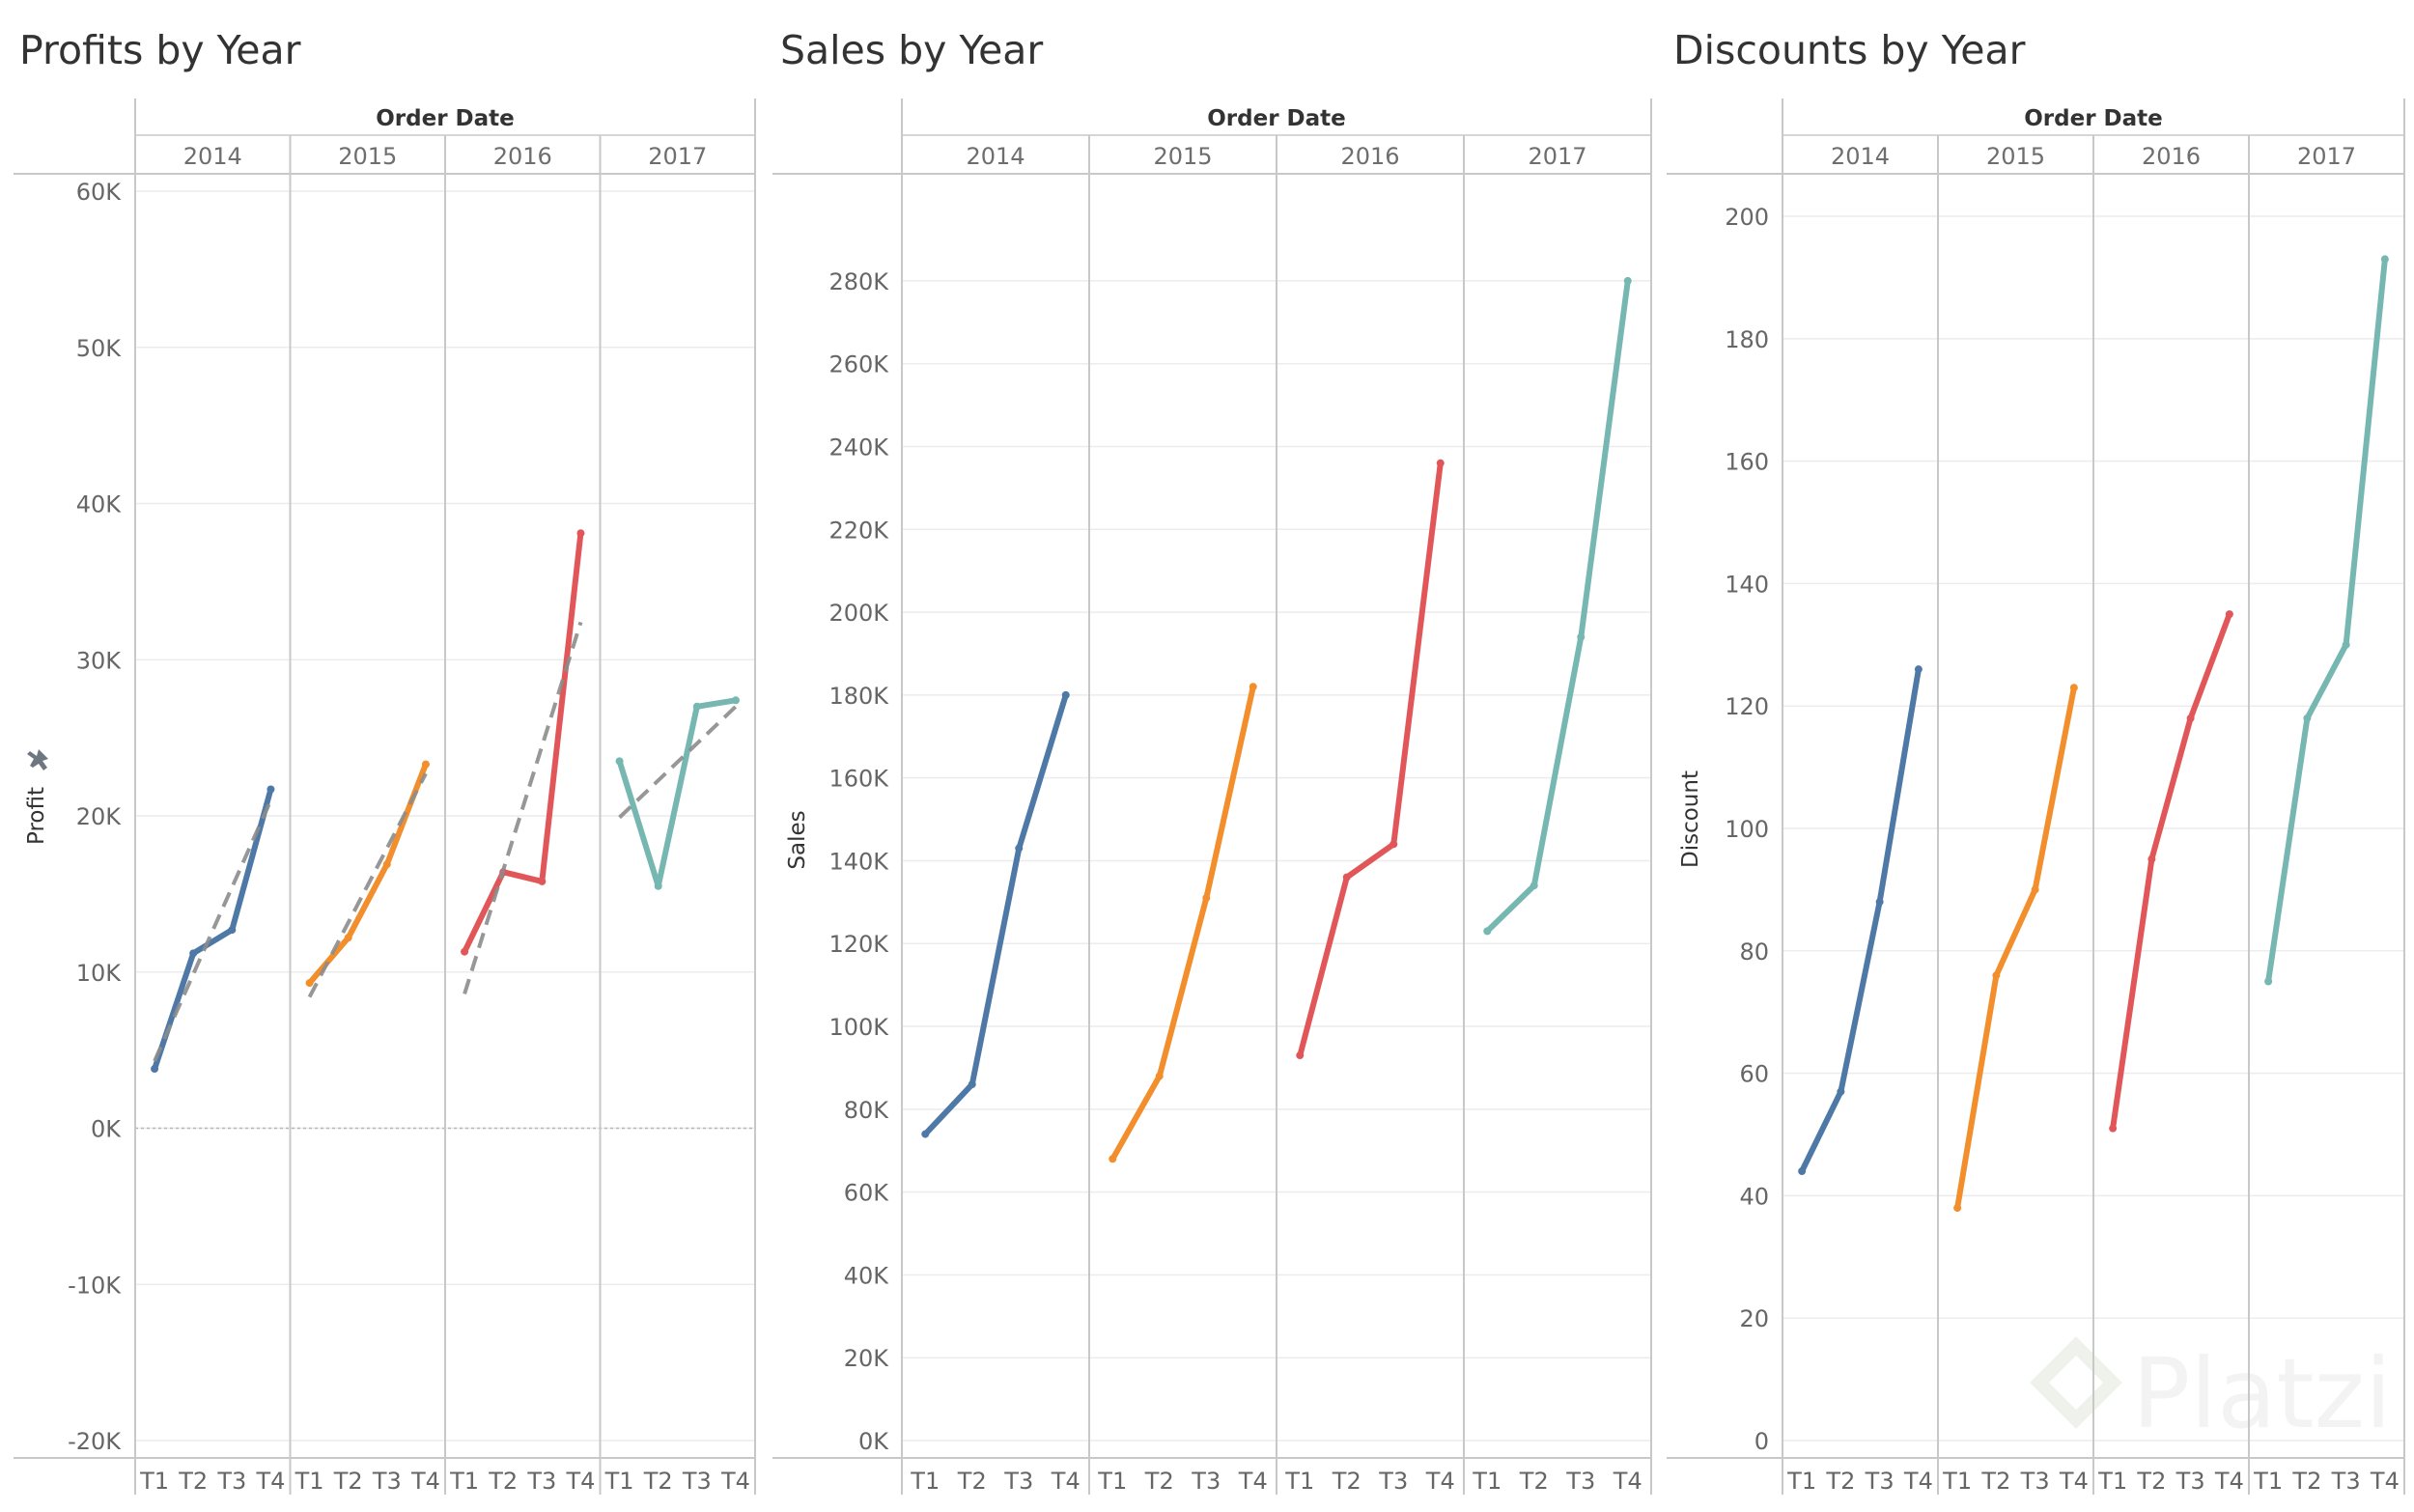 Image resolution: width=2414 pixels, height=1512 pixels. What do you see at coordinates (867, 1193) in the screenshot?
I see `y-tick-label: 60K` at bounding box center [867, 1193].